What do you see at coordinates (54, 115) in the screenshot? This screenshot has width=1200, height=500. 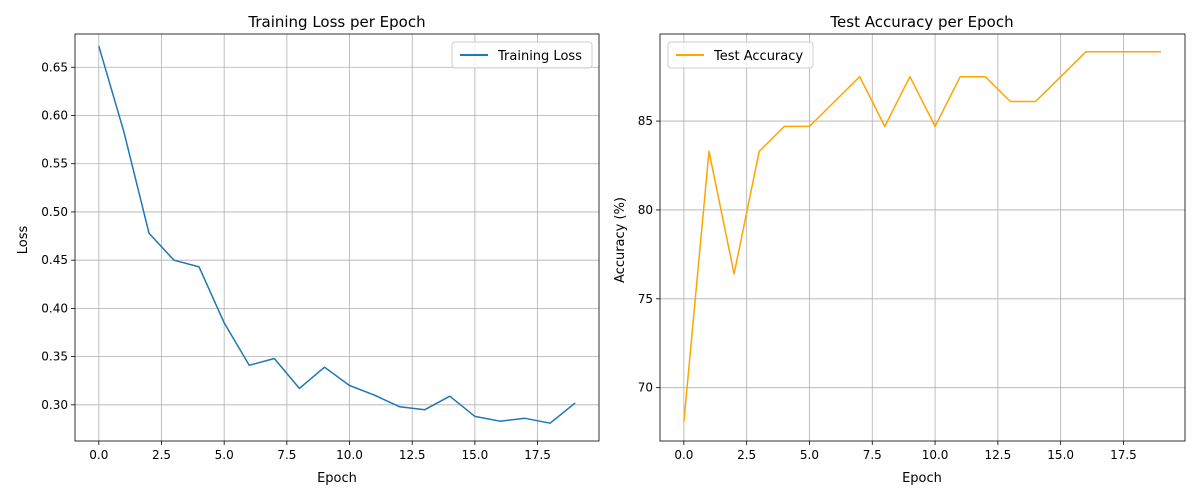 I see `y-tick-label: 0.60` at bounding box center [54, 115].